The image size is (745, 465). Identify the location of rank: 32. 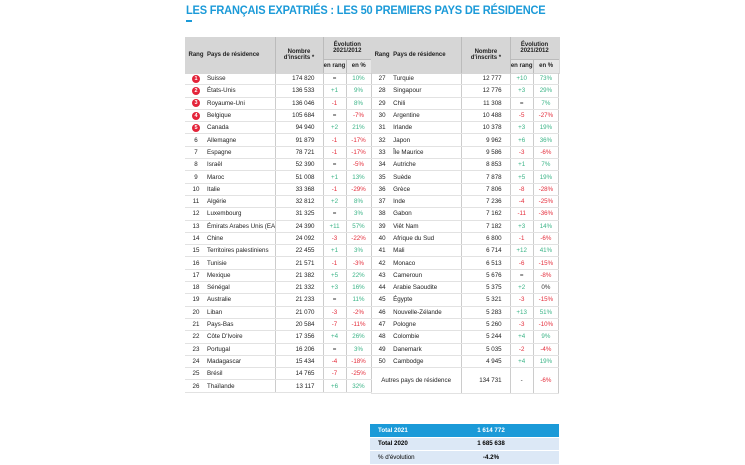
(382, 140).